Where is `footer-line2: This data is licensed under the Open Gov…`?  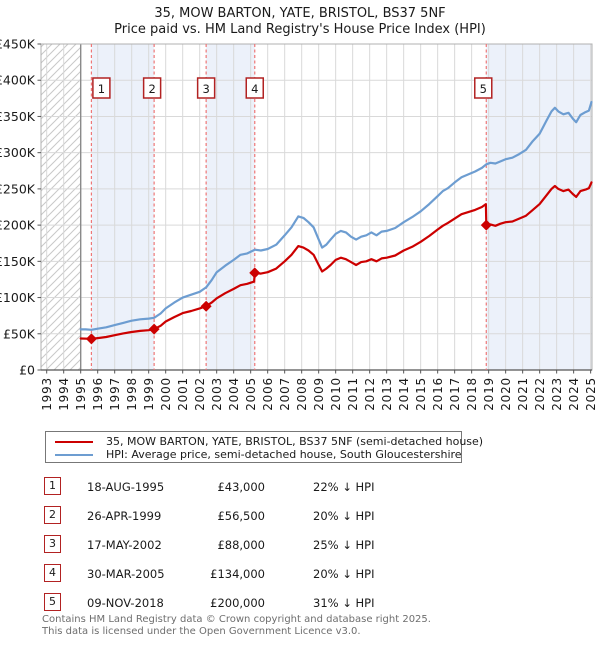 footer-line2: This data is licensed under the Open Gov… is located at coordinates (201, 631).